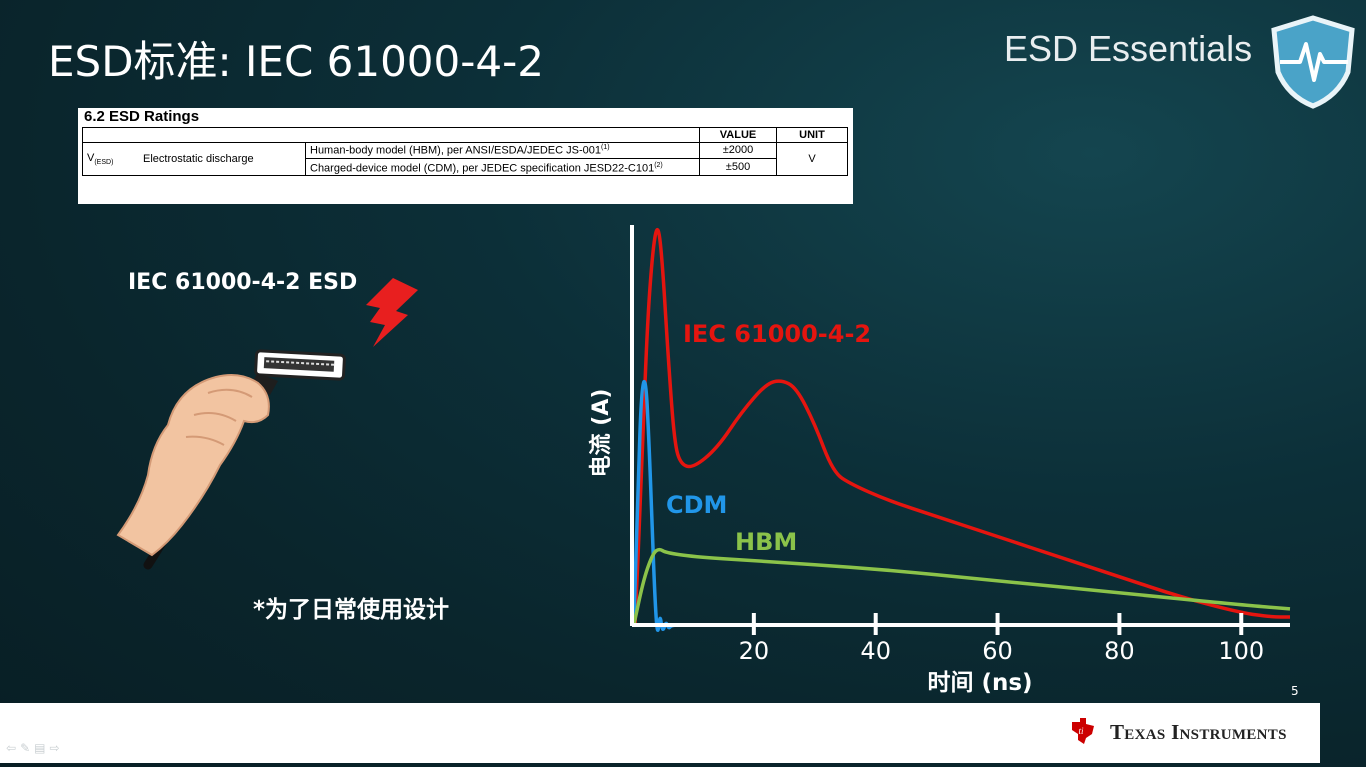  I want to click on footer-bar, so click(660, 733).